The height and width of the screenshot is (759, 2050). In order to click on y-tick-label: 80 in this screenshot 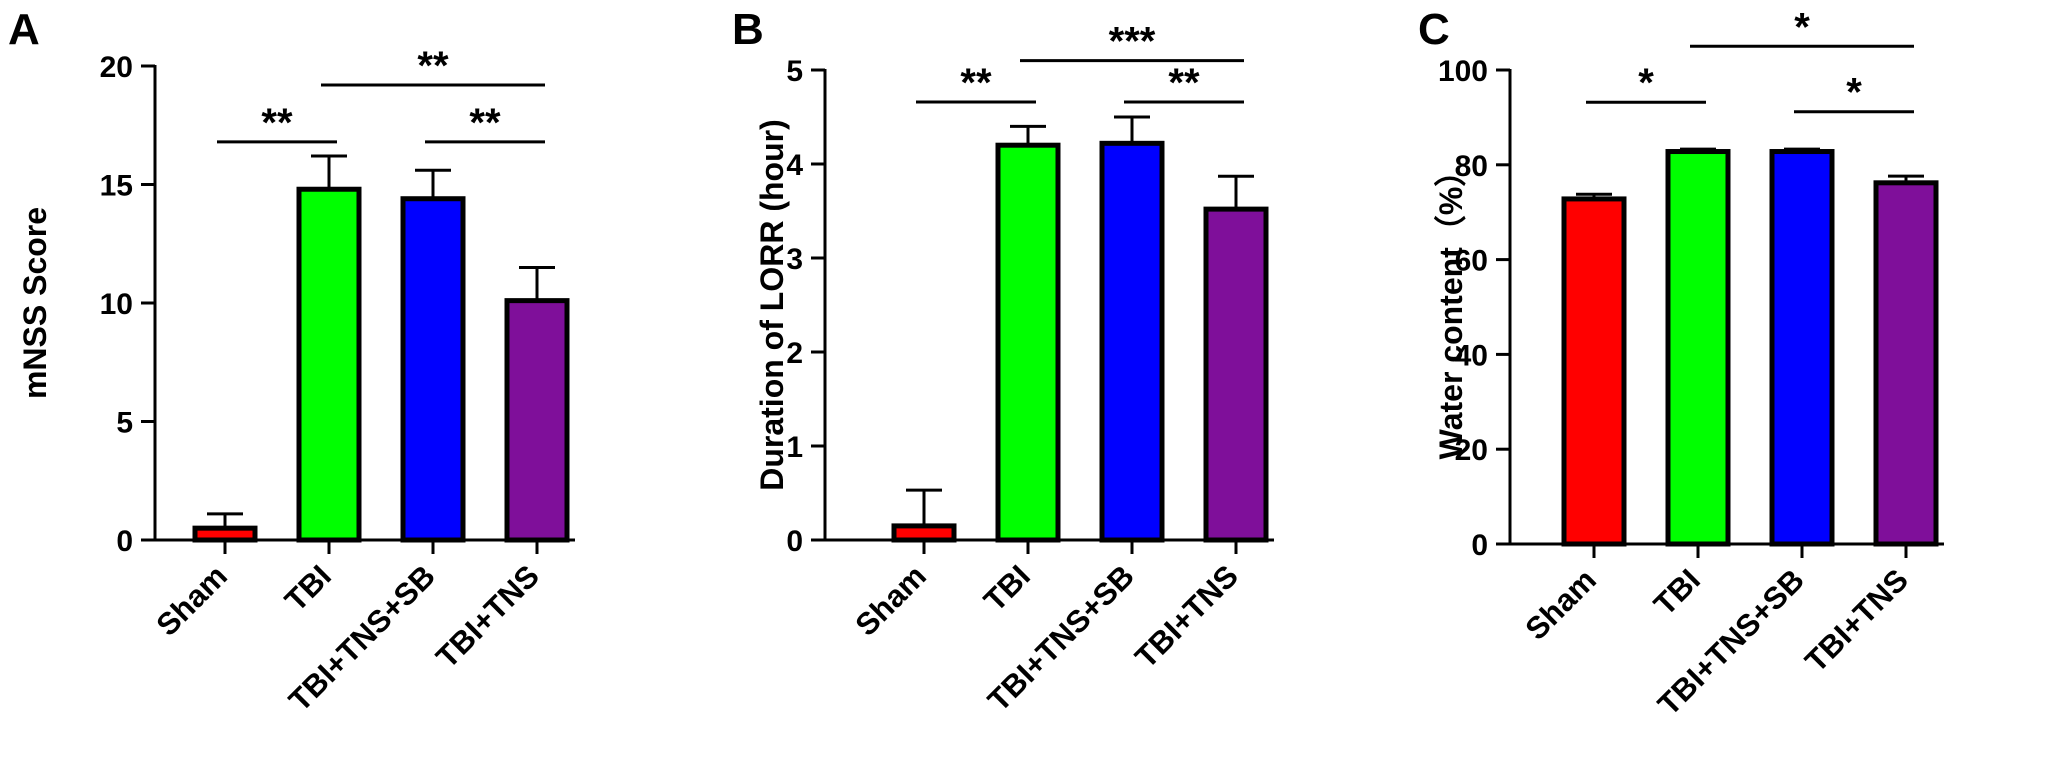, I will do `click(1471, 166)`.